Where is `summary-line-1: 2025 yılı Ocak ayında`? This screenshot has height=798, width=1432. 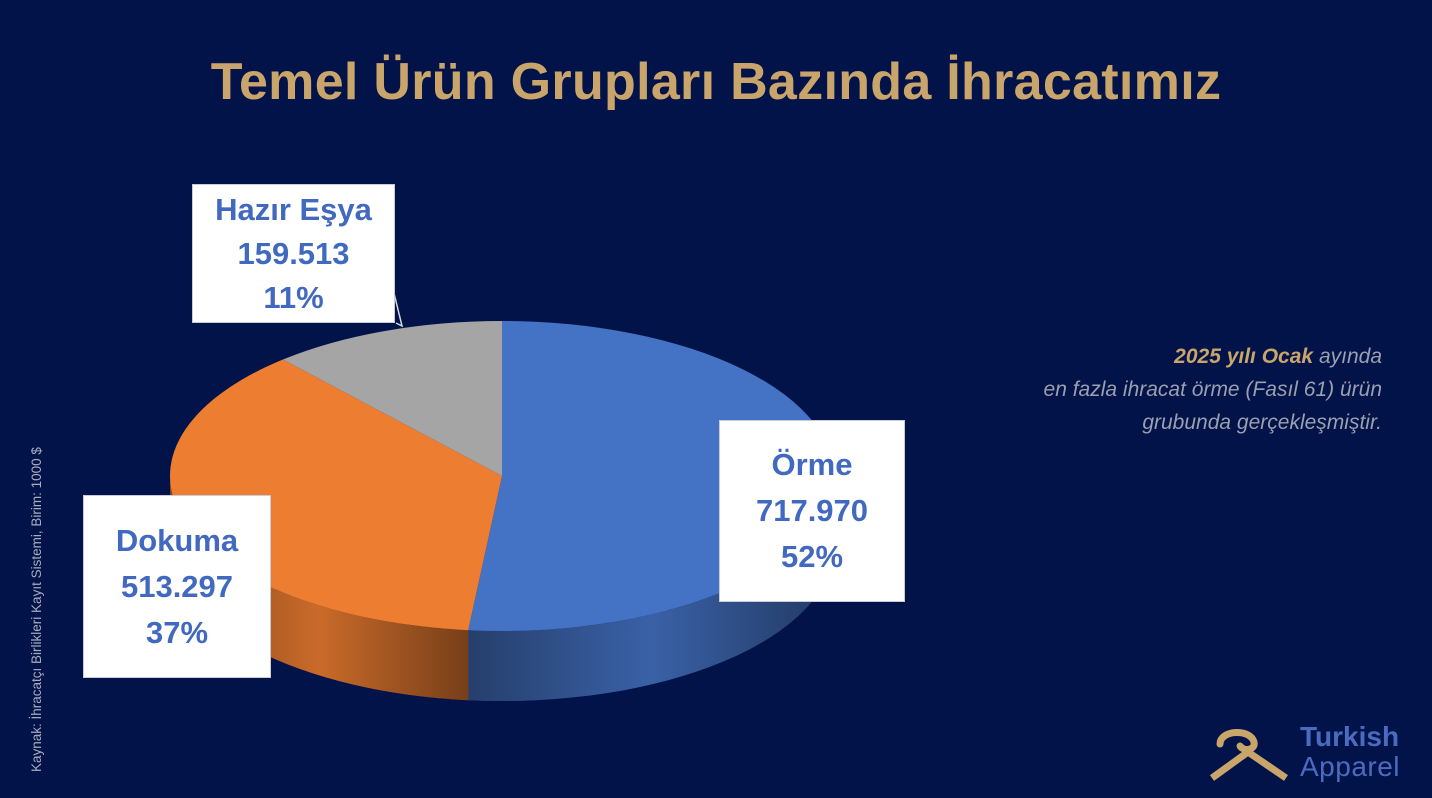
summary-line-1: 2025 yılı Ocak ayında is located at coordinates (1152, 356).